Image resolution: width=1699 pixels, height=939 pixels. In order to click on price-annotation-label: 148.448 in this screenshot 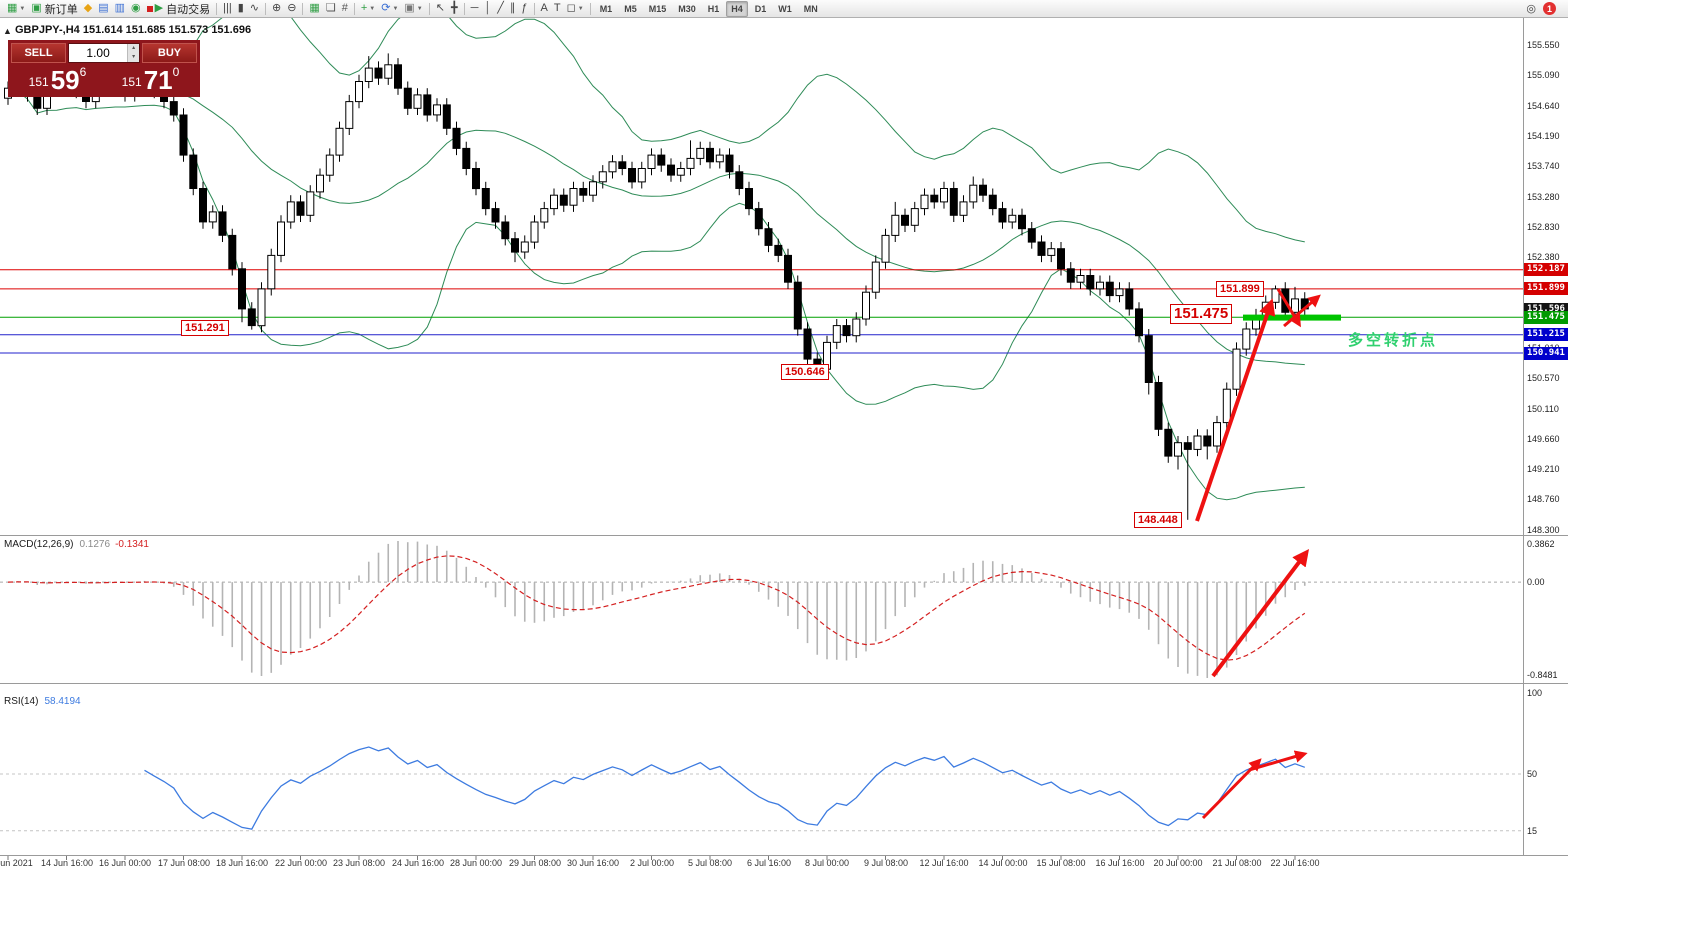, I will do `click(1158, 520)`.